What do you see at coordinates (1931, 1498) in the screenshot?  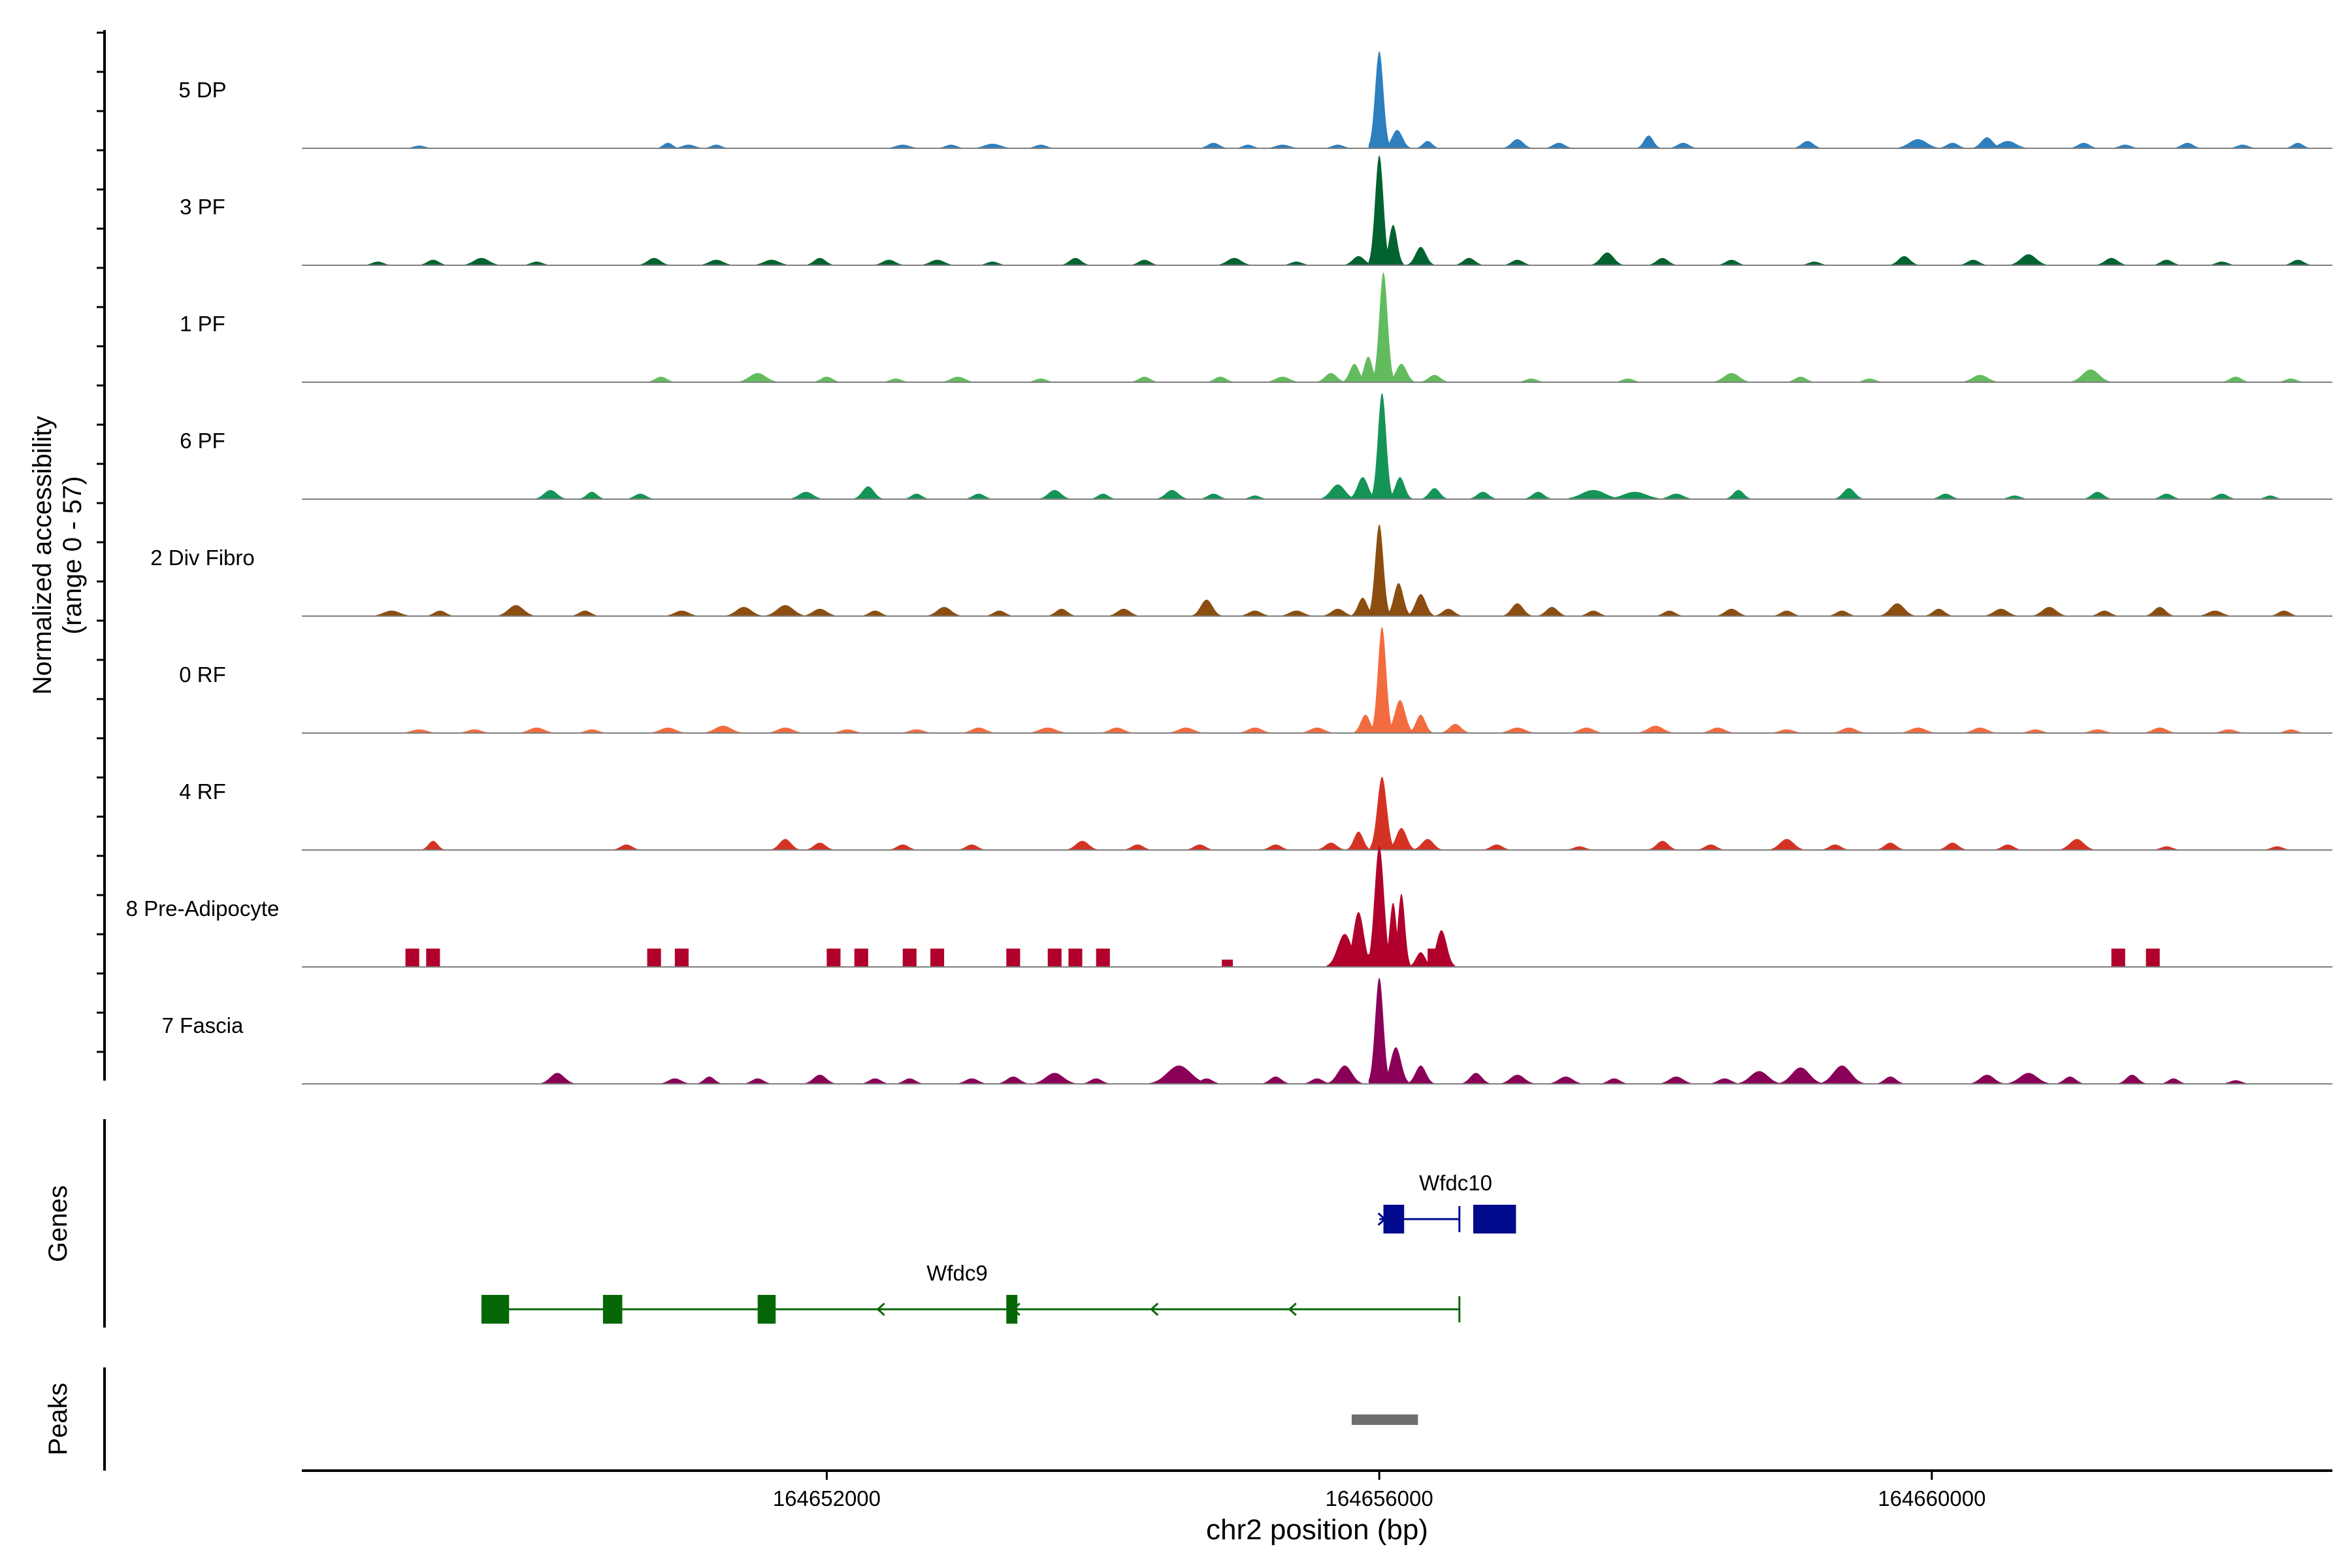 I see `x-tick-label: 164660000` at bounding box center [1931, 1498].